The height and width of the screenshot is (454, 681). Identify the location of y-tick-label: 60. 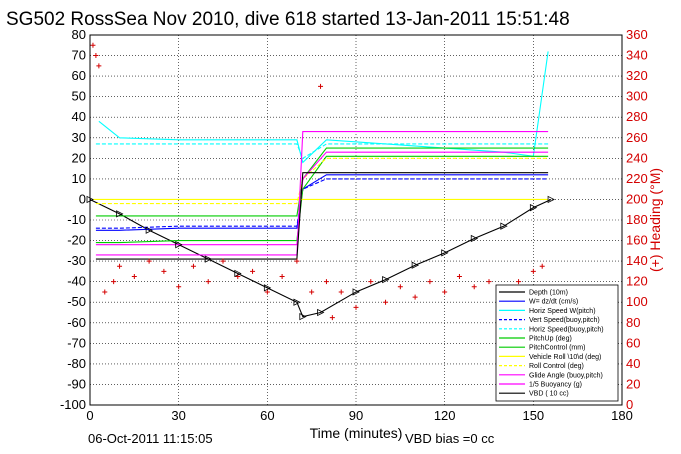
(79, 75).